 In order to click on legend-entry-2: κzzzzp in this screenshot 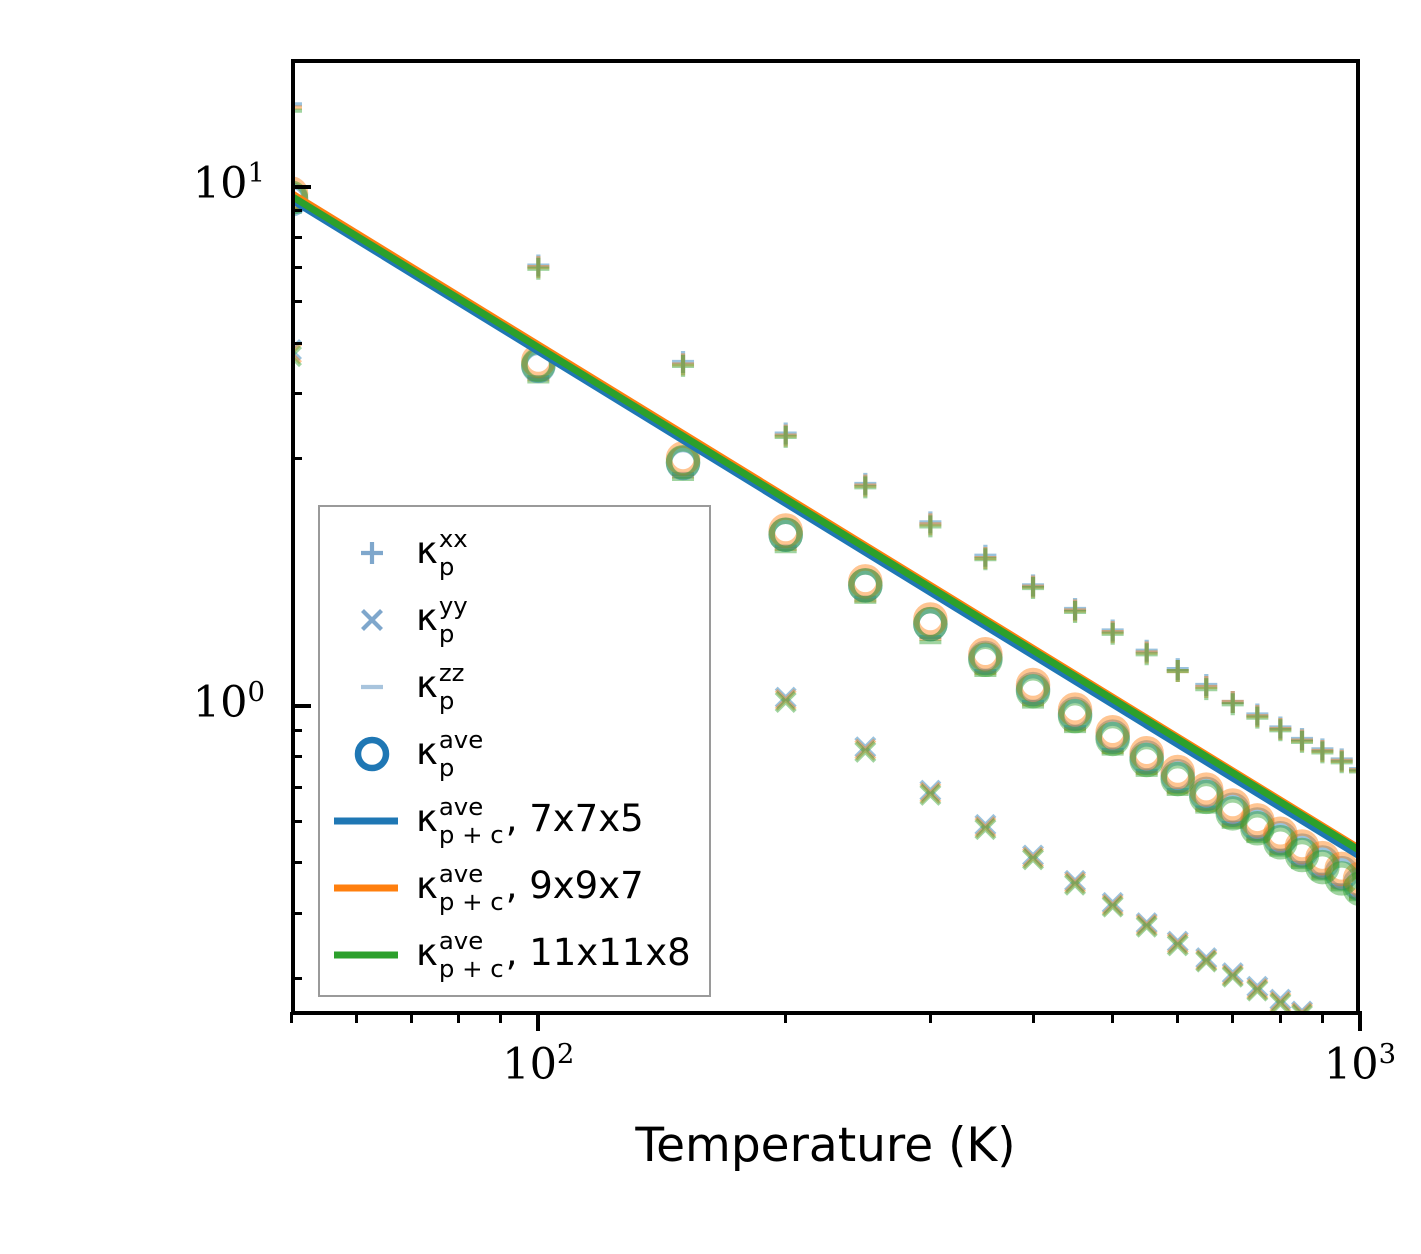, I will do `click(514, 684)`.